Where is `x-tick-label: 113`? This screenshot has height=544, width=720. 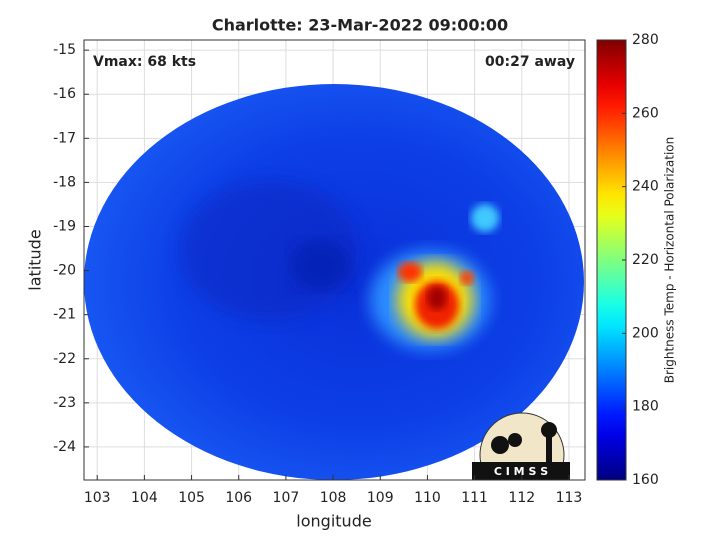
x-tick-label: 113 is located at coordinates (569, 498).